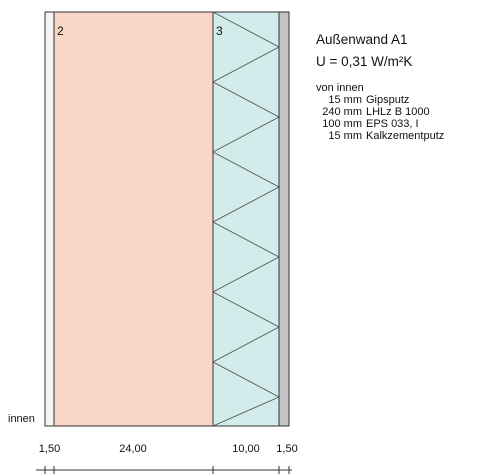  I want to click on dim-label-kalkzementputz: 1,50, so click(286, 449).